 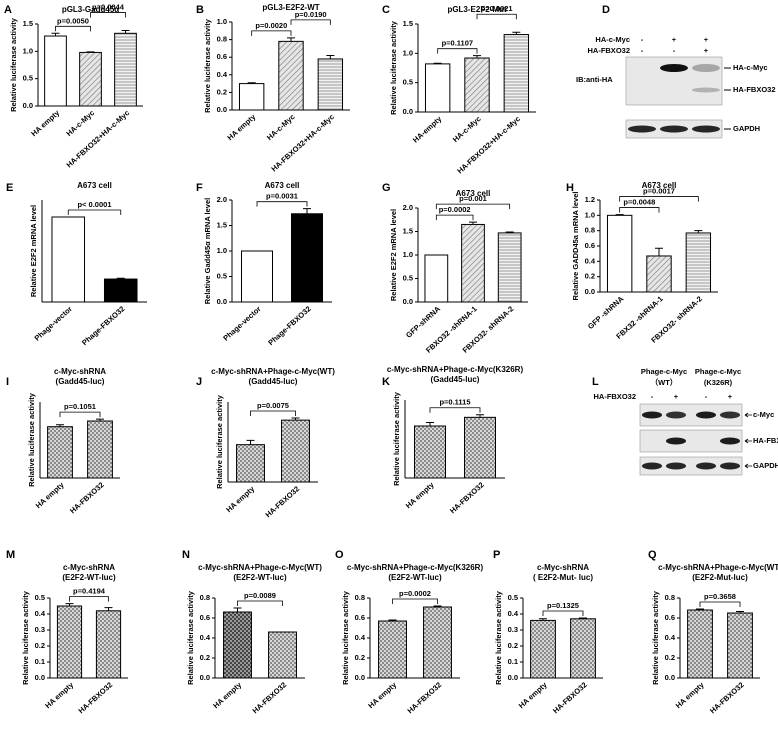 What do you see at coordinates (718, 371) in the screenshot?
I see `group-label: Phage-c-Myc` at bounding box center [718, 371].